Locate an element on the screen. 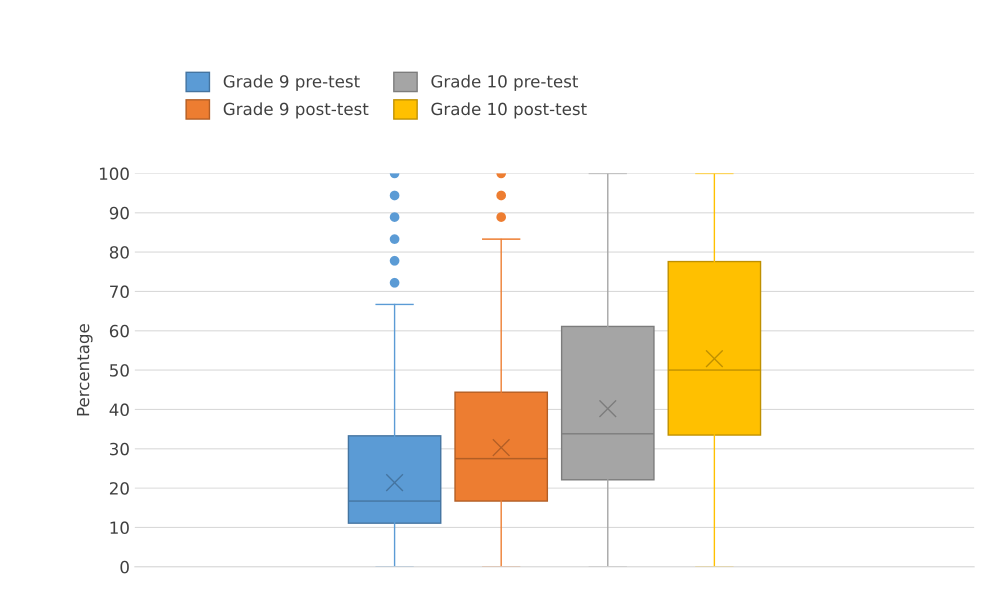 This screenshot has width=984, height=596. y-tick-label: 70 is located at coordinates (119, 291).